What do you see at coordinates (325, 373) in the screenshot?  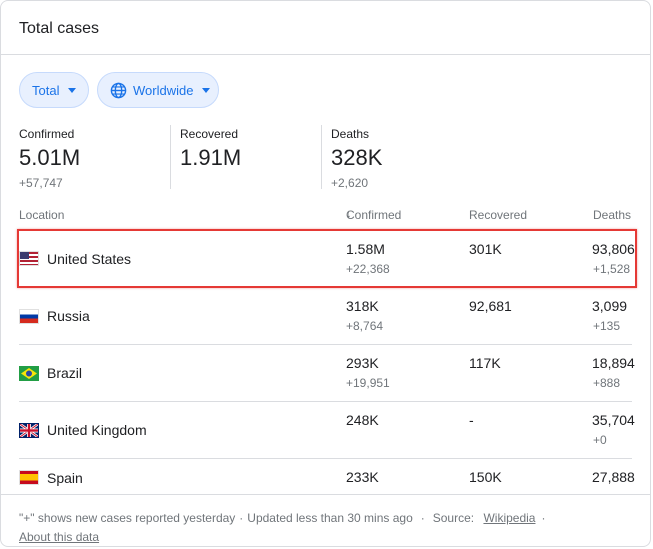 I see `table-row: Brazil 293K +19,951 117K 18,894 +888` at bounding box center [325, 373].